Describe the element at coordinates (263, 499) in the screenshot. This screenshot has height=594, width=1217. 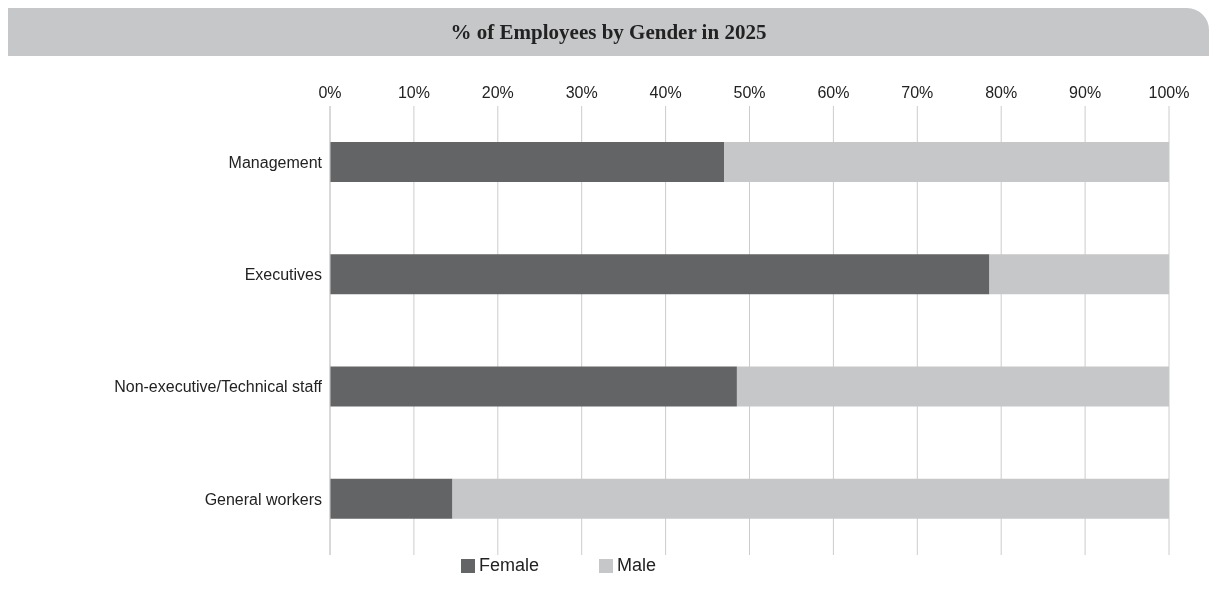
I see `y-tick-label: General workers` at that location.